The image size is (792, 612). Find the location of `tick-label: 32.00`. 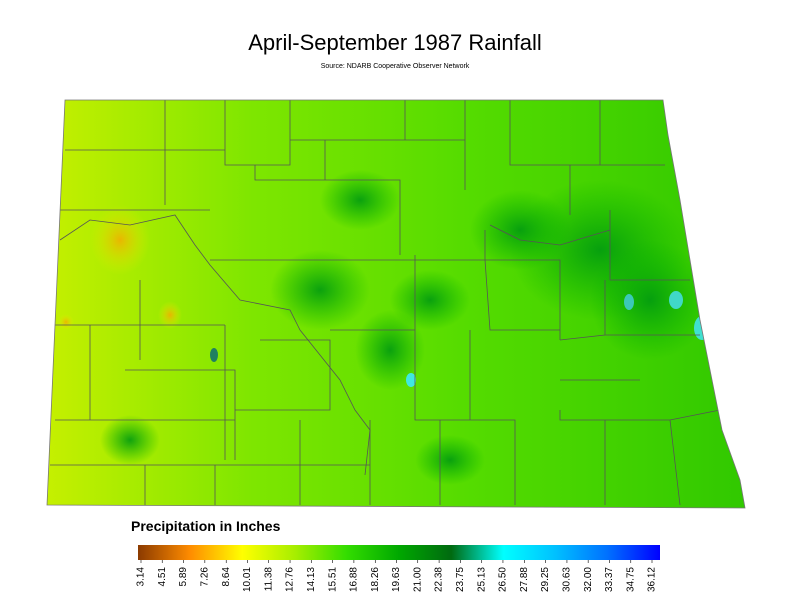

tick-label: 32.00 is located at coordinates (588, 579).